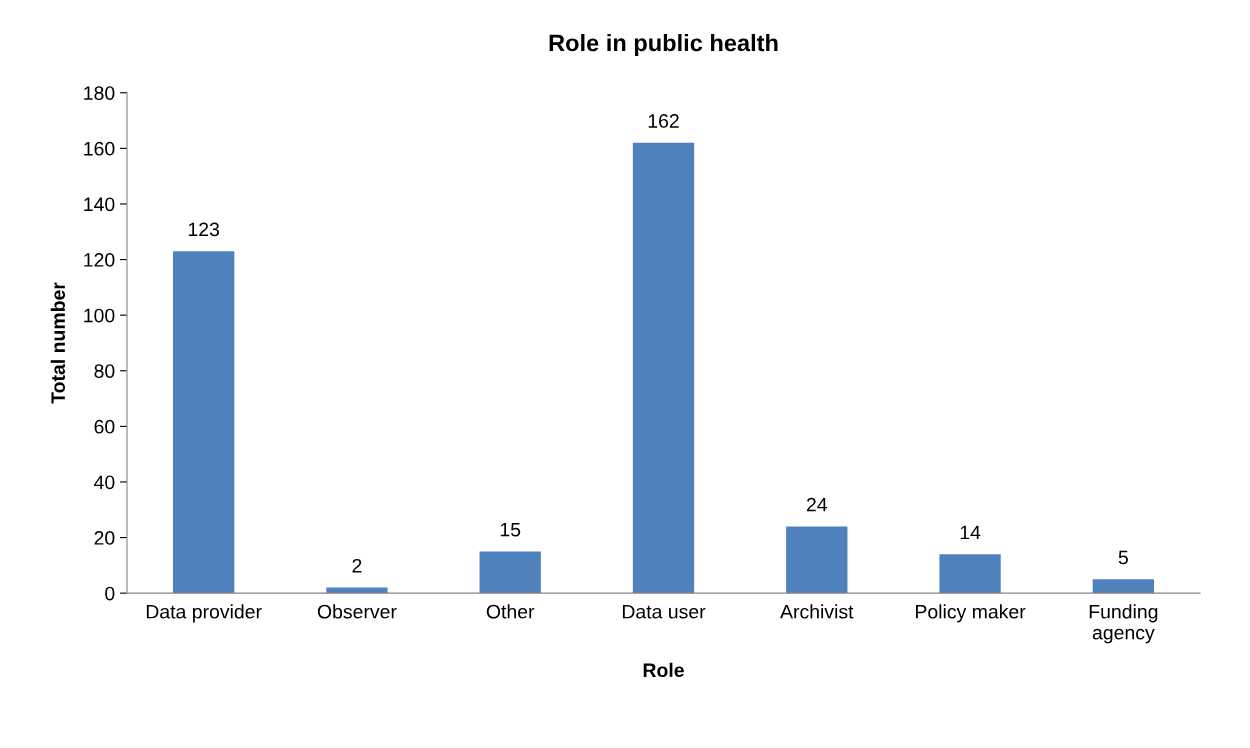 The image size is (1250, 748). Describe the element at coordinates (104, 426) in the screenshot. I see `y-tick-label: 60` at that location.